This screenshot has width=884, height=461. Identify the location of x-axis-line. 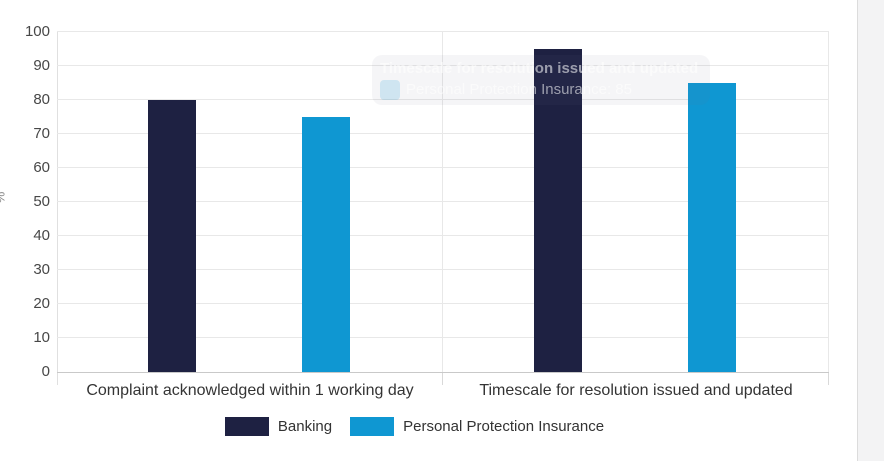
(443, 372).